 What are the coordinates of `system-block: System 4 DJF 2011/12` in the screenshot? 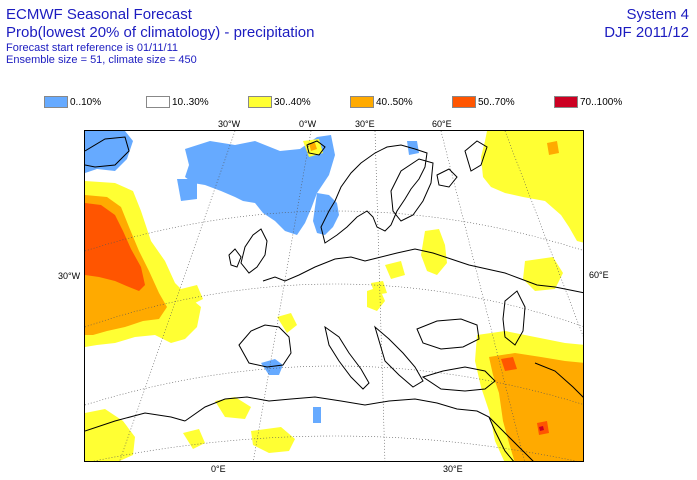 It's located at (646, 24).